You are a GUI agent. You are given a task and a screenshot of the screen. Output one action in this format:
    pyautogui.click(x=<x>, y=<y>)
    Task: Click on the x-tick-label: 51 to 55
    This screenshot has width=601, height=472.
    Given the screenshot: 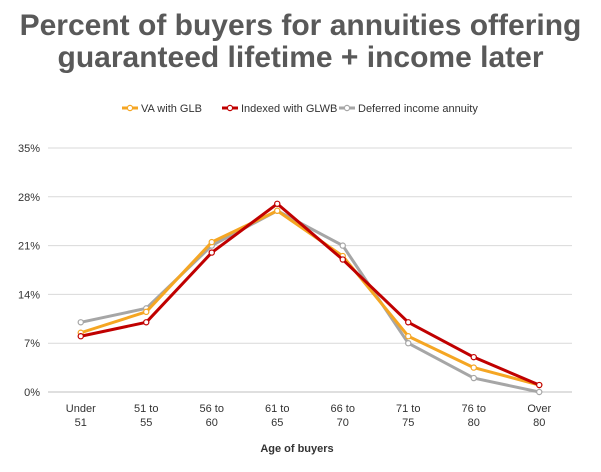 What is the action you would take?
    pyautogui.click(x=146, y=416)
    